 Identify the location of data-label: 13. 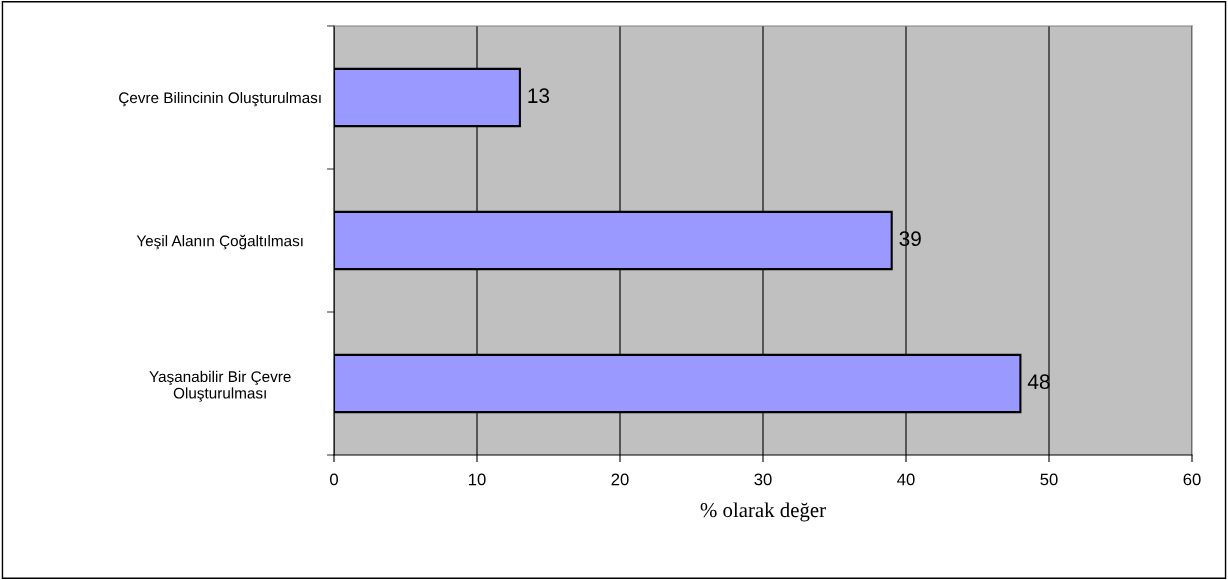
(539, 96).